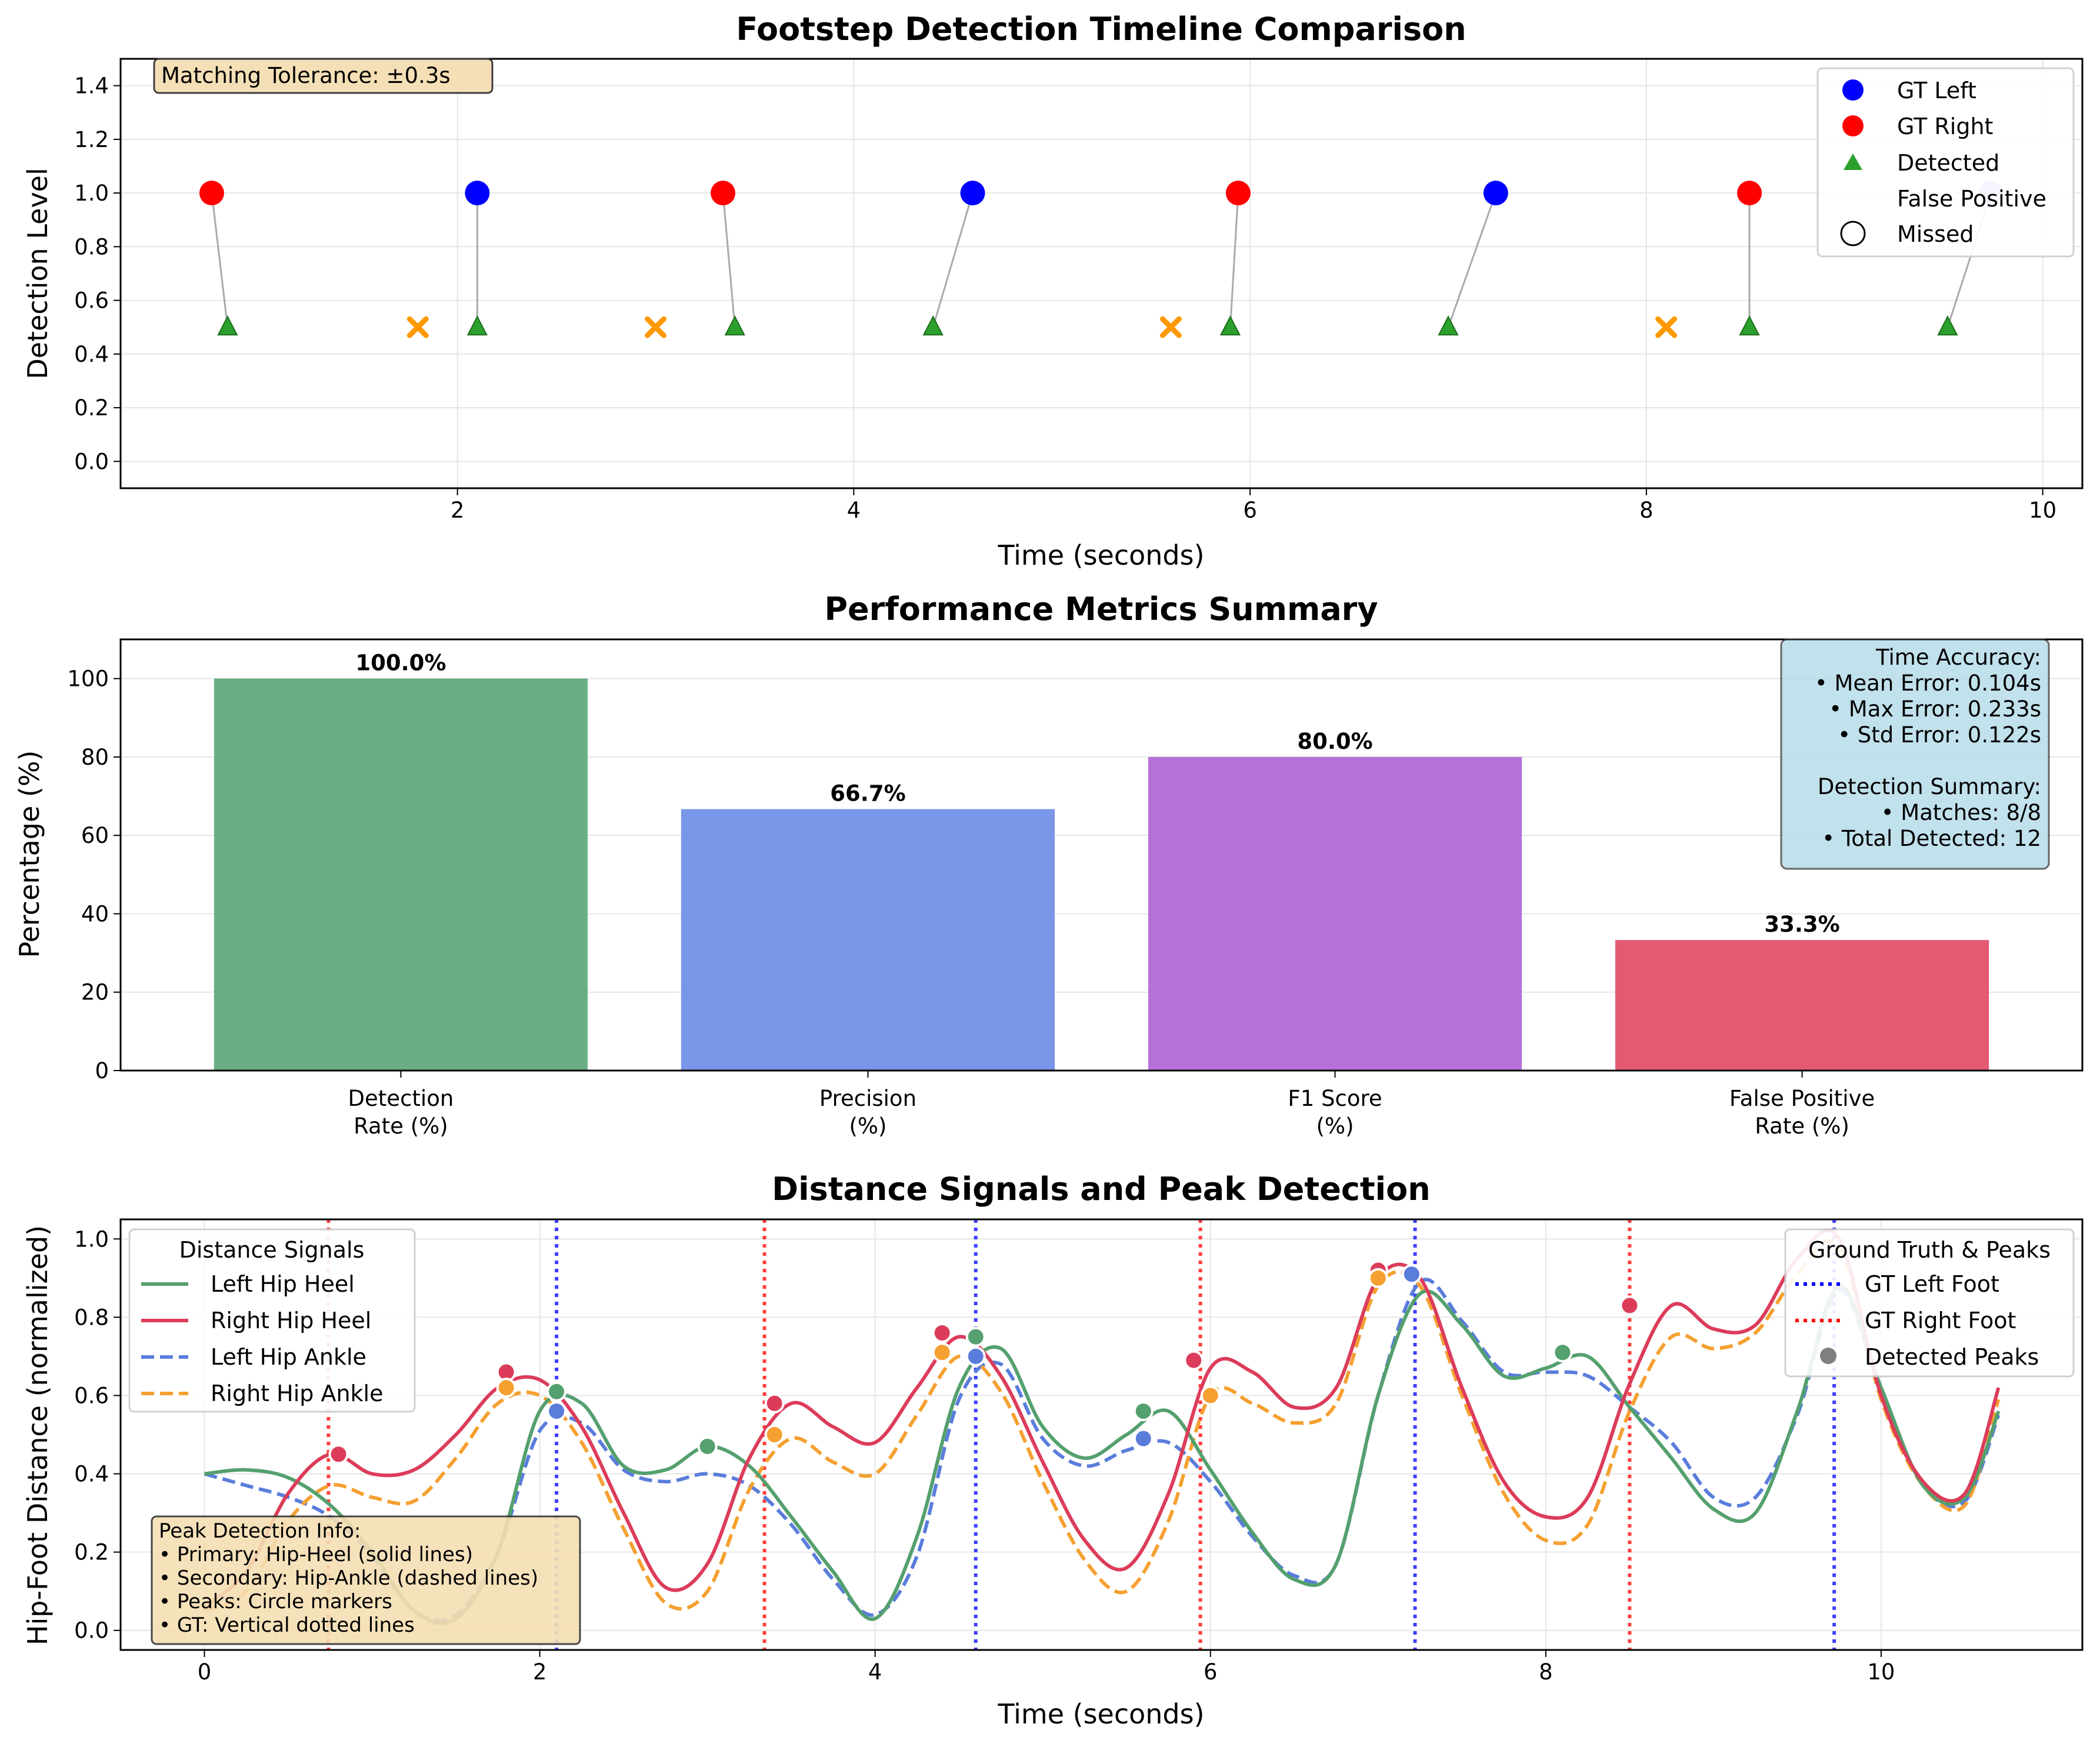 This screenshot has height=1747, width=2100. What do you see at coordinates (401, 1098) in the screenshot?
I see `metric-category-label: Detection` at bounding box center [401, 1098].